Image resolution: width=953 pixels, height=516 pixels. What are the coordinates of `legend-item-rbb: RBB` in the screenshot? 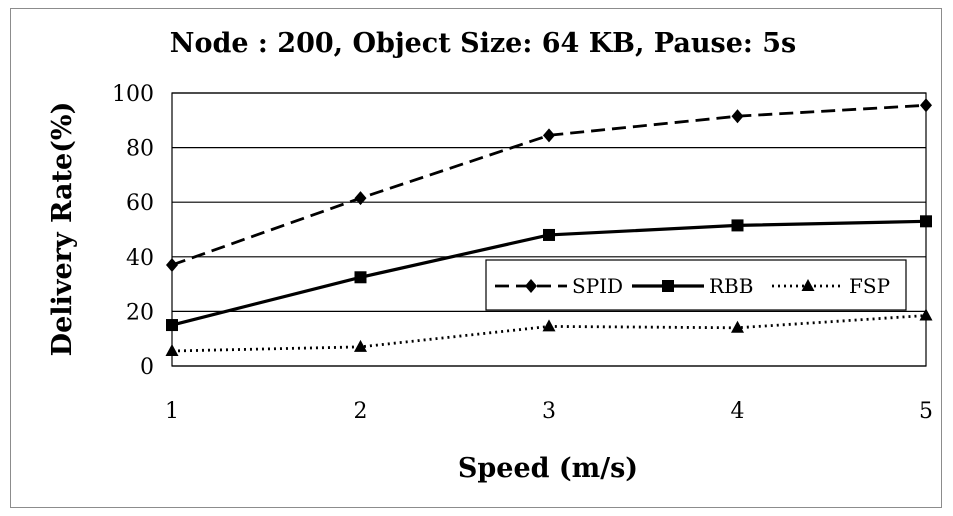 It's located at (692, 286).